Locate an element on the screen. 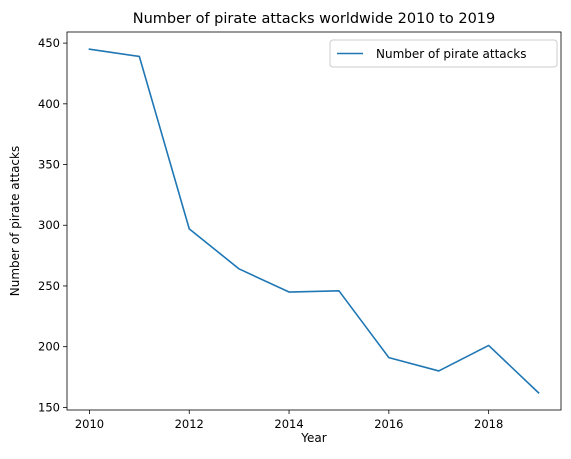 This screenshot has width=571, height=459. x-tick-label: 2010 is located at coordinates (89, 424).